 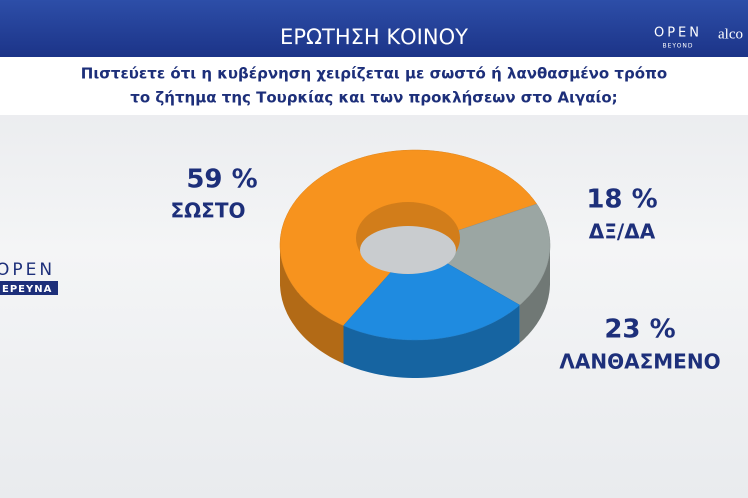 I want to click on value-label: 23 %, so click(x=639, y=330).